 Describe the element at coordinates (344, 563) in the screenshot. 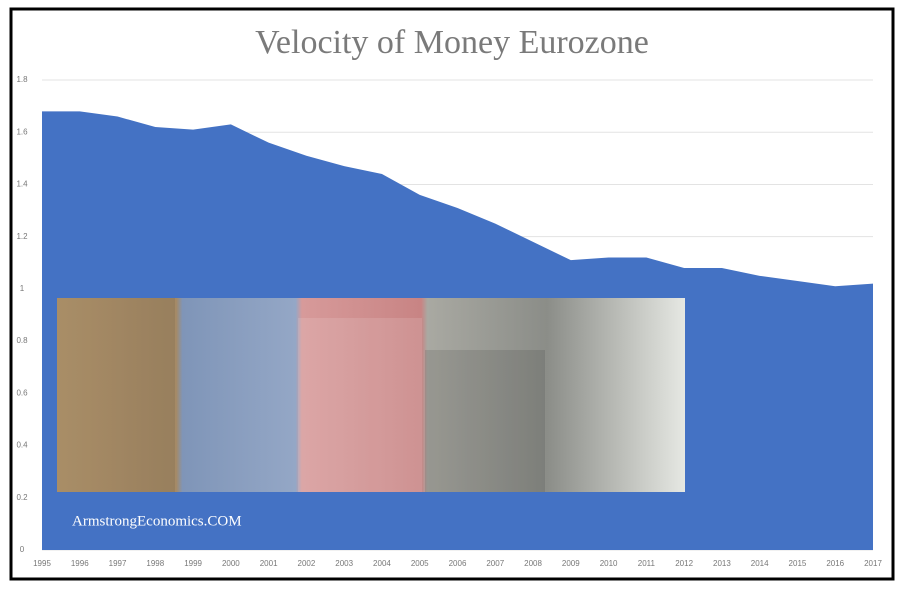

I see `x-tick-label: 2003` at that location.